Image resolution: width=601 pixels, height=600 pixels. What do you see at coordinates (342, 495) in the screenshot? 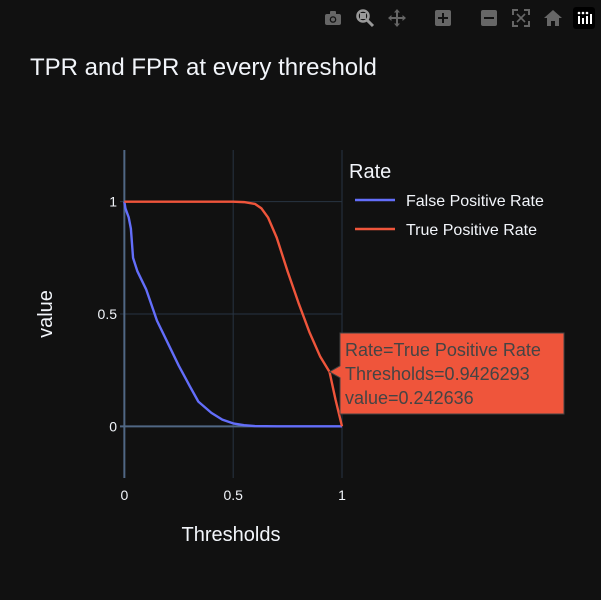
I see `x-tick-label: 1` at bounding box center [342, 495].